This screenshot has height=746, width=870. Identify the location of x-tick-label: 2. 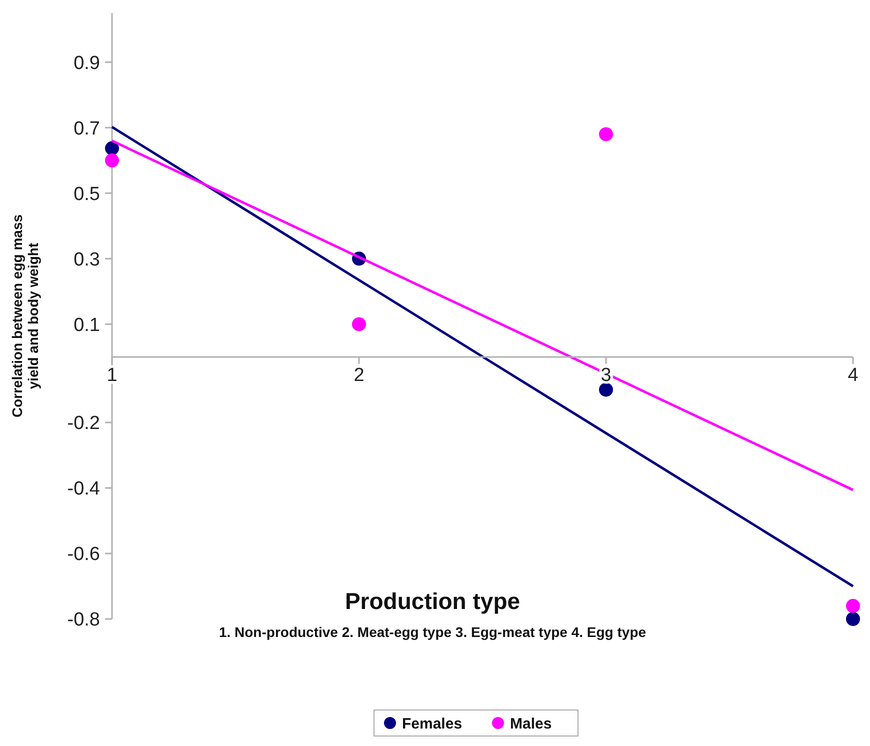
(359, 375).